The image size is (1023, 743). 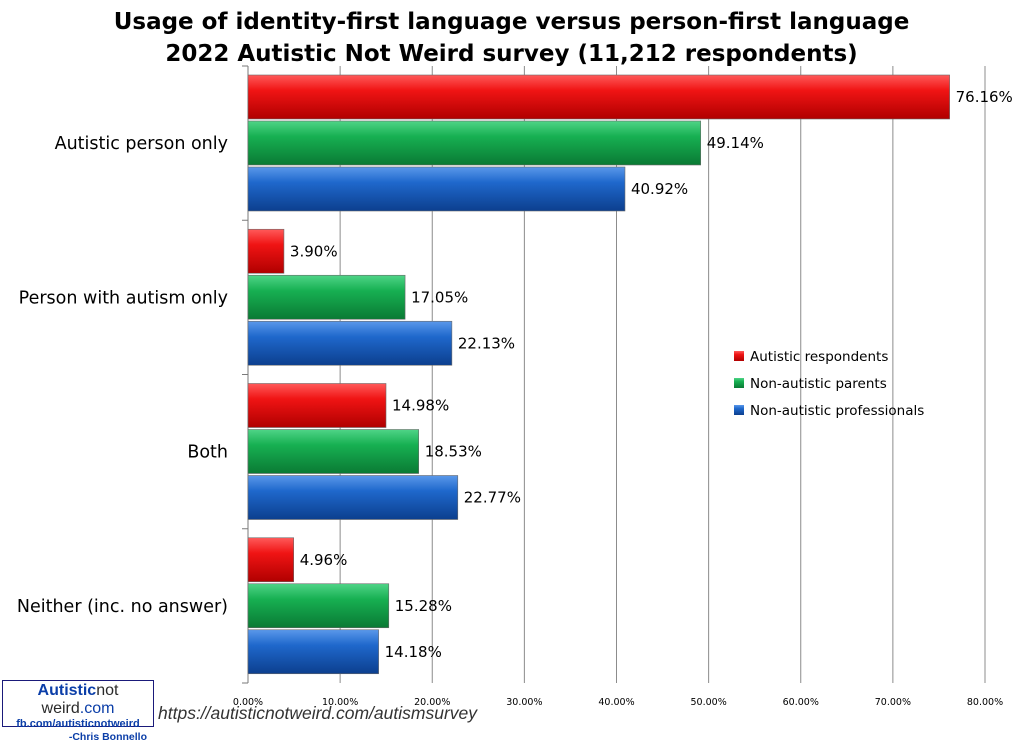 I want to click on x-tick-label: 30.00%, so click(x=524, y=702).